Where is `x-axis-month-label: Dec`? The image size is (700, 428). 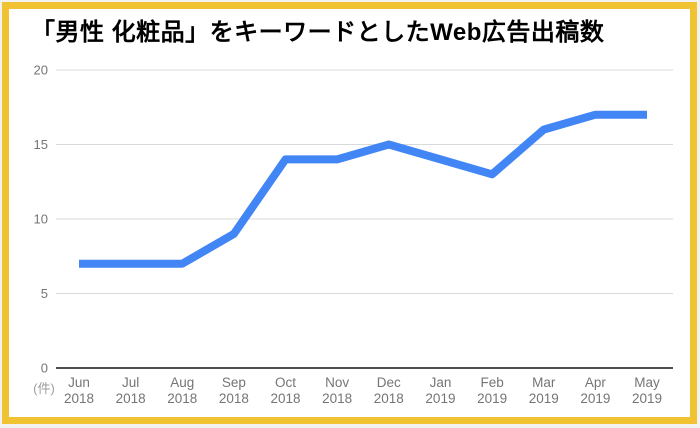
x-axis-month-label: Dec is located at coordinates (389, 382).